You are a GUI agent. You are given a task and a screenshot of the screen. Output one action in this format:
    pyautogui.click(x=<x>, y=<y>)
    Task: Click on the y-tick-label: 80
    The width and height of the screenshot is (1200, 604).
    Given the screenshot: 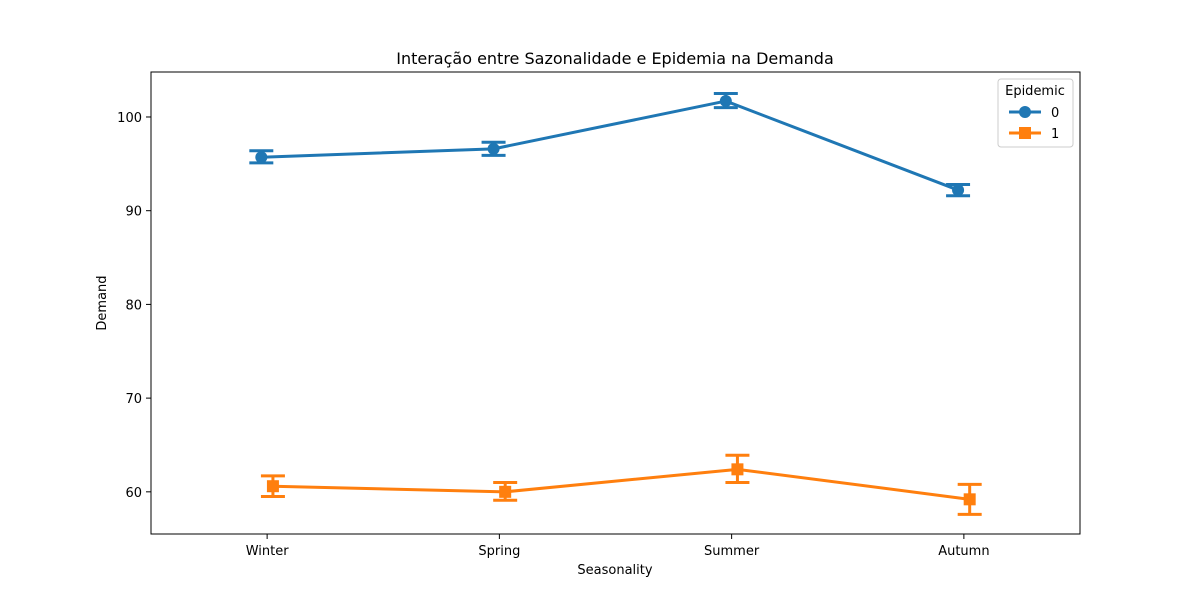 What is the action you would take?
    pyautogui.click(x=133, y=305)
    